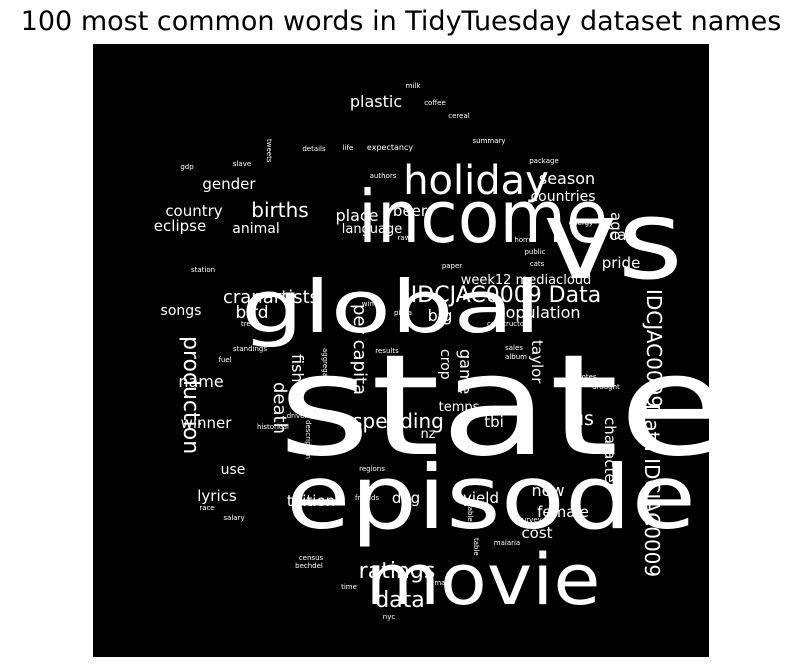  I want to click on word-bird: bird, so click(252, 313).